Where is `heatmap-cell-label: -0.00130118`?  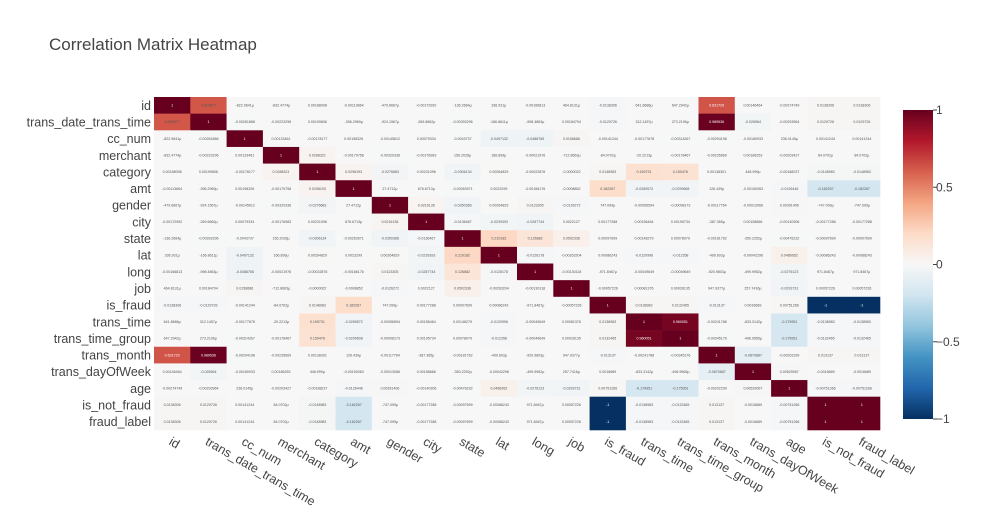
heatmap-cell-label: -0.00130118 is located at coordinates (535, 289).